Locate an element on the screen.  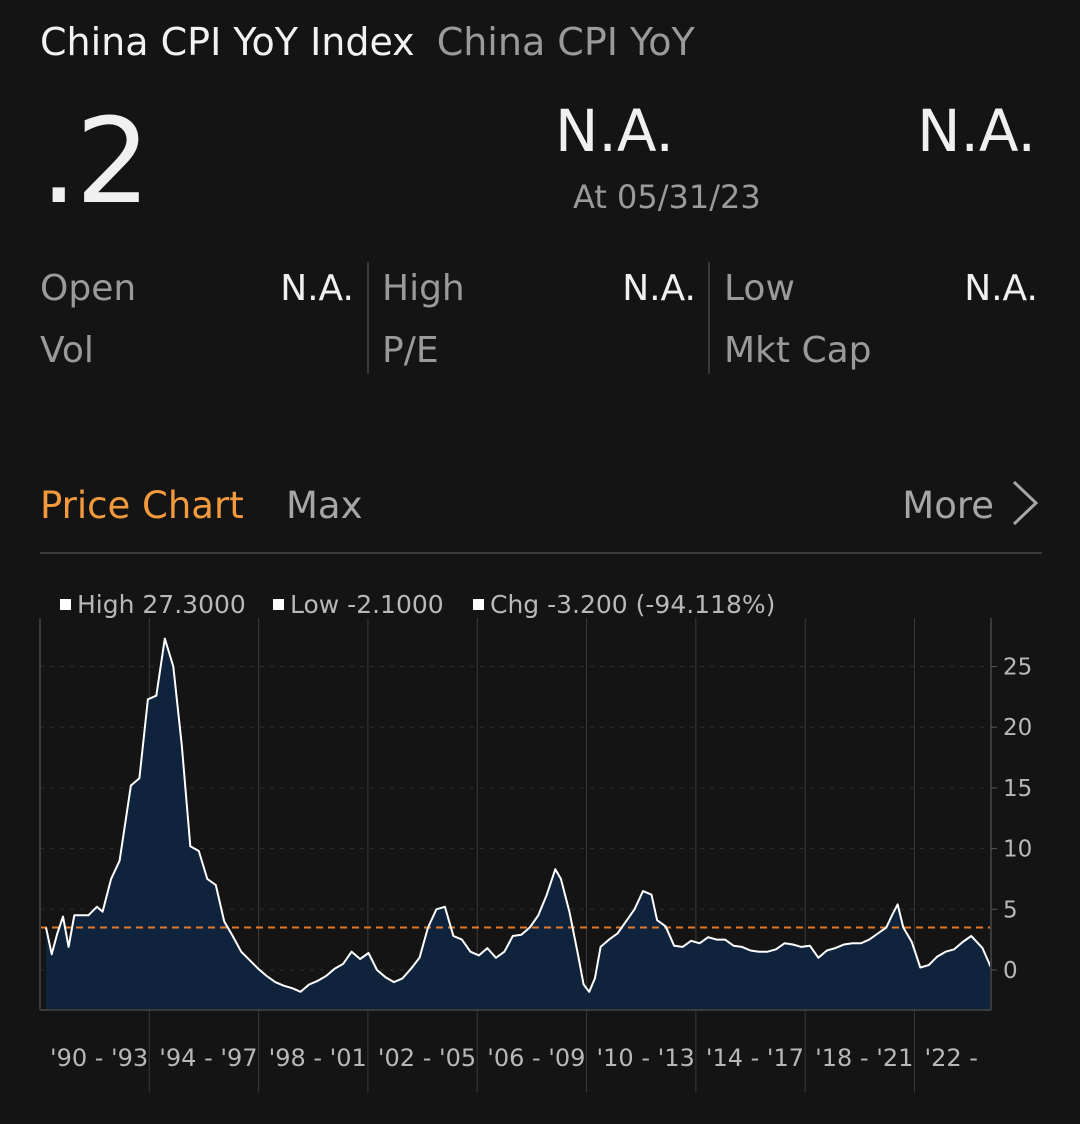
x-tick-label: '02 - '05 is located at coordinates (427, 1058).